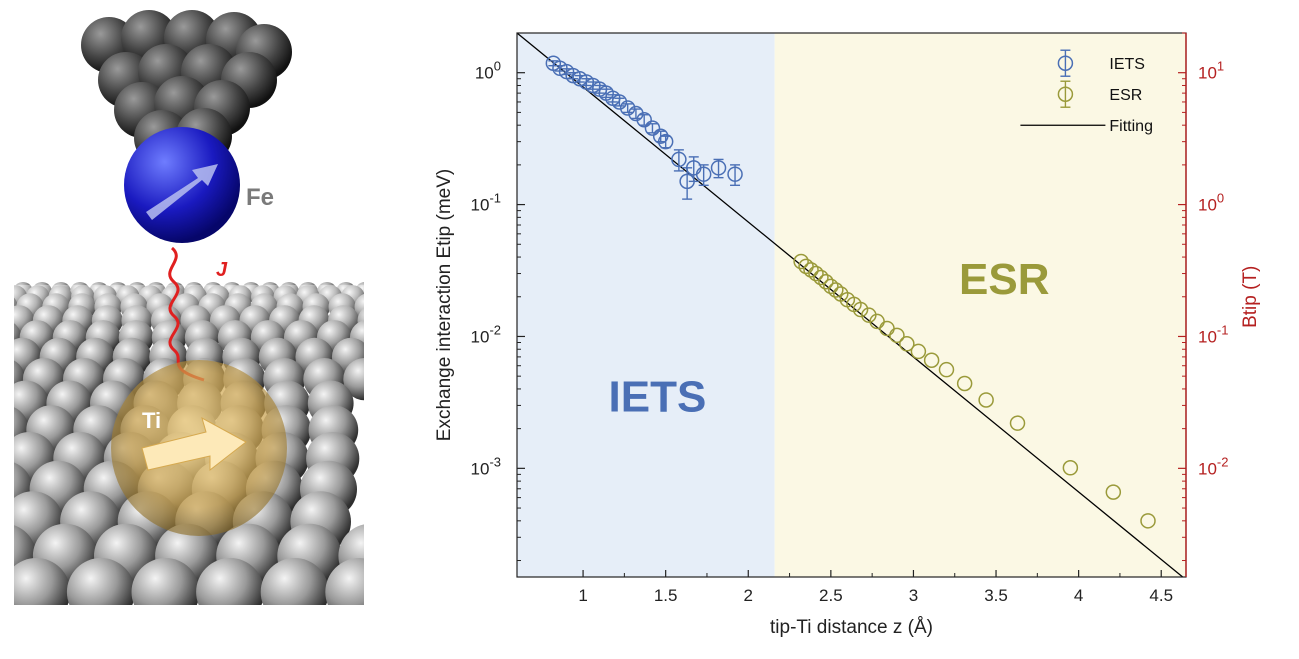 The width and height of the screenshot is (1299, 659). What do you see at coordinates (1211, 71) in the screenshot?
I see `y-tick-label-right: 10¹` at bounding box center [1211, 71].